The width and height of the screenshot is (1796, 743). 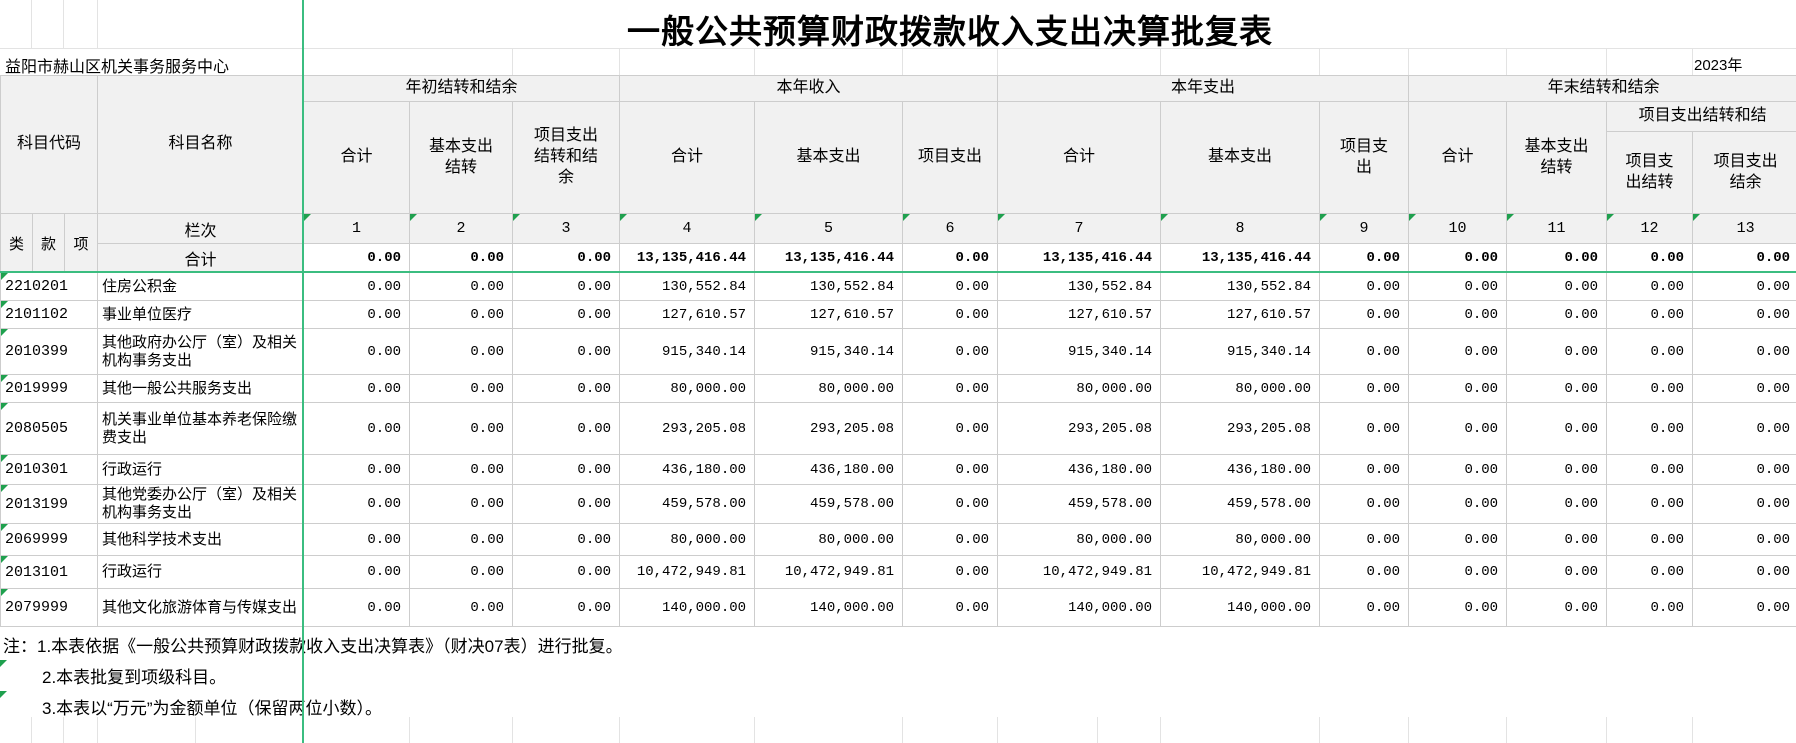 I want to click on note-line-2: 2.本表批复到项级科目。, so click(x=134, y=677).